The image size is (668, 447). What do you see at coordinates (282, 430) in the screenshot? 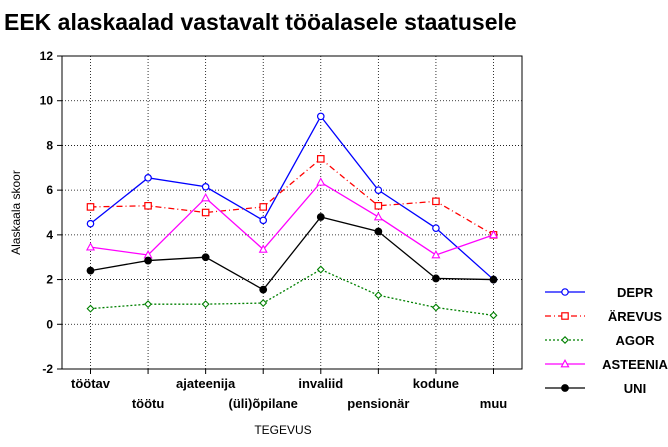
I see `x-axis-label: TEGEVUS` at bounding box center [282, 430].